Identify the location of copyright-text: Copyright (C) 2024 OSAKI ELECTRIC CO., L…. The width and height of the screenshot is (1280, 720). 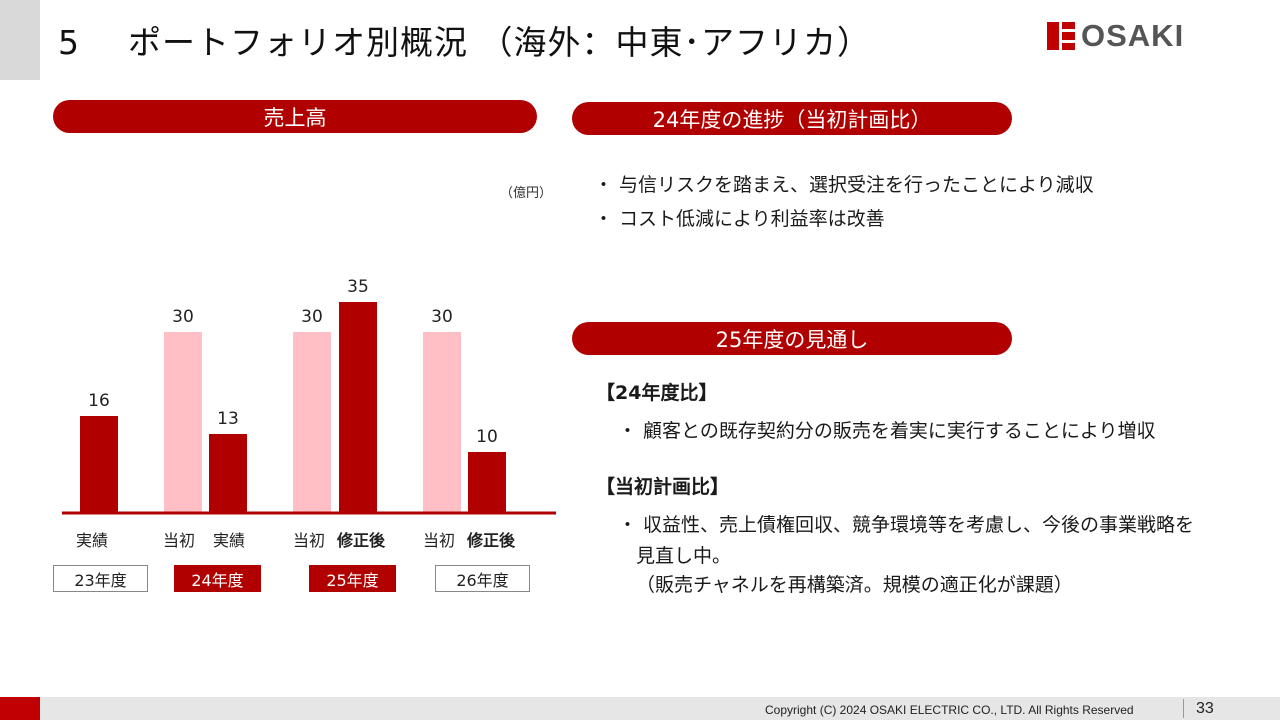
(949, 710).